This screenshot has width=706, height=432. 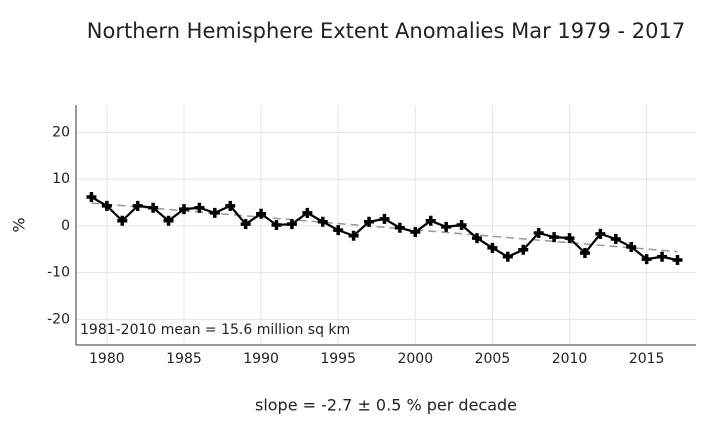 What do you see at coordinates (19, 224) in the screenshot?
I see `y-axis-label: %` at bounding box center [19, 224].